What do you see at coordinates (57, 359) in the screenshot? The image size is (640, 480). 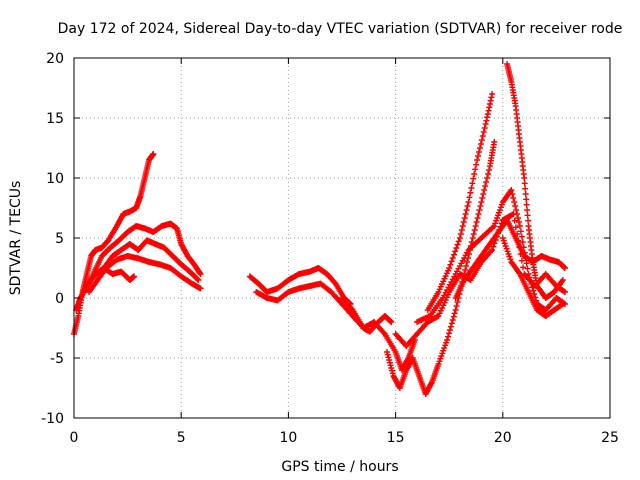 I see `y-tick-label: -5` at bounding box center [57, 359].